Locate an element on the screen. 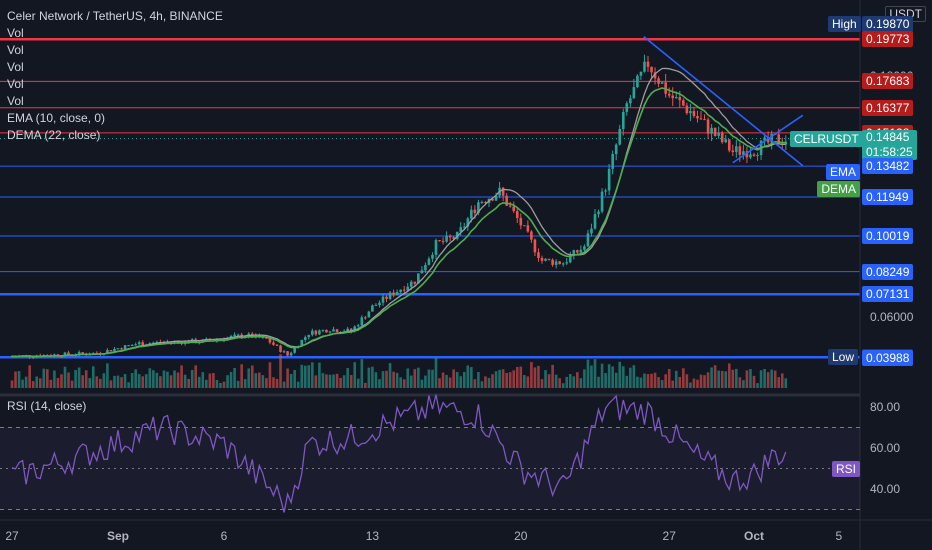  price-tag-0.11949: 0.11949 is located at coordinates (887, 197).